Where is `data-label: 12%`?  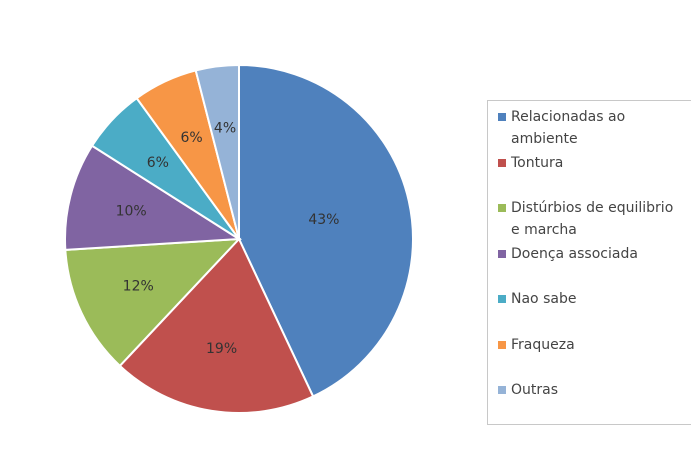 data-label: 12% is located at coordinates (138, 286).